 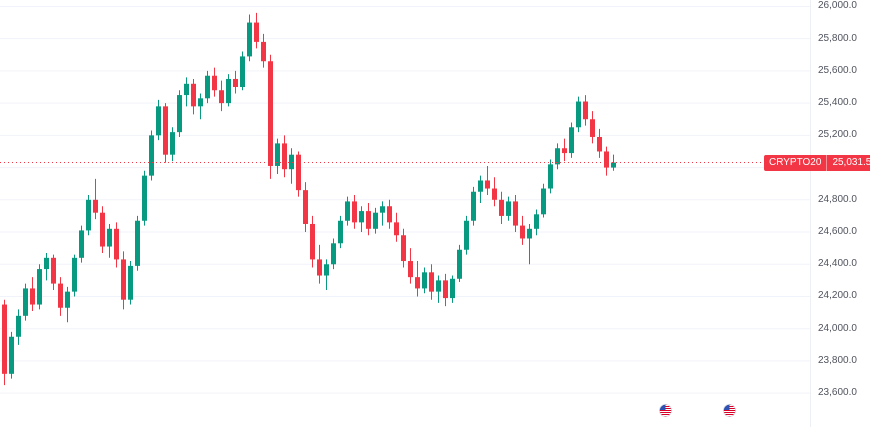 I want to click on price-tick-label: 25,800.0, so click(x=837, y=38).